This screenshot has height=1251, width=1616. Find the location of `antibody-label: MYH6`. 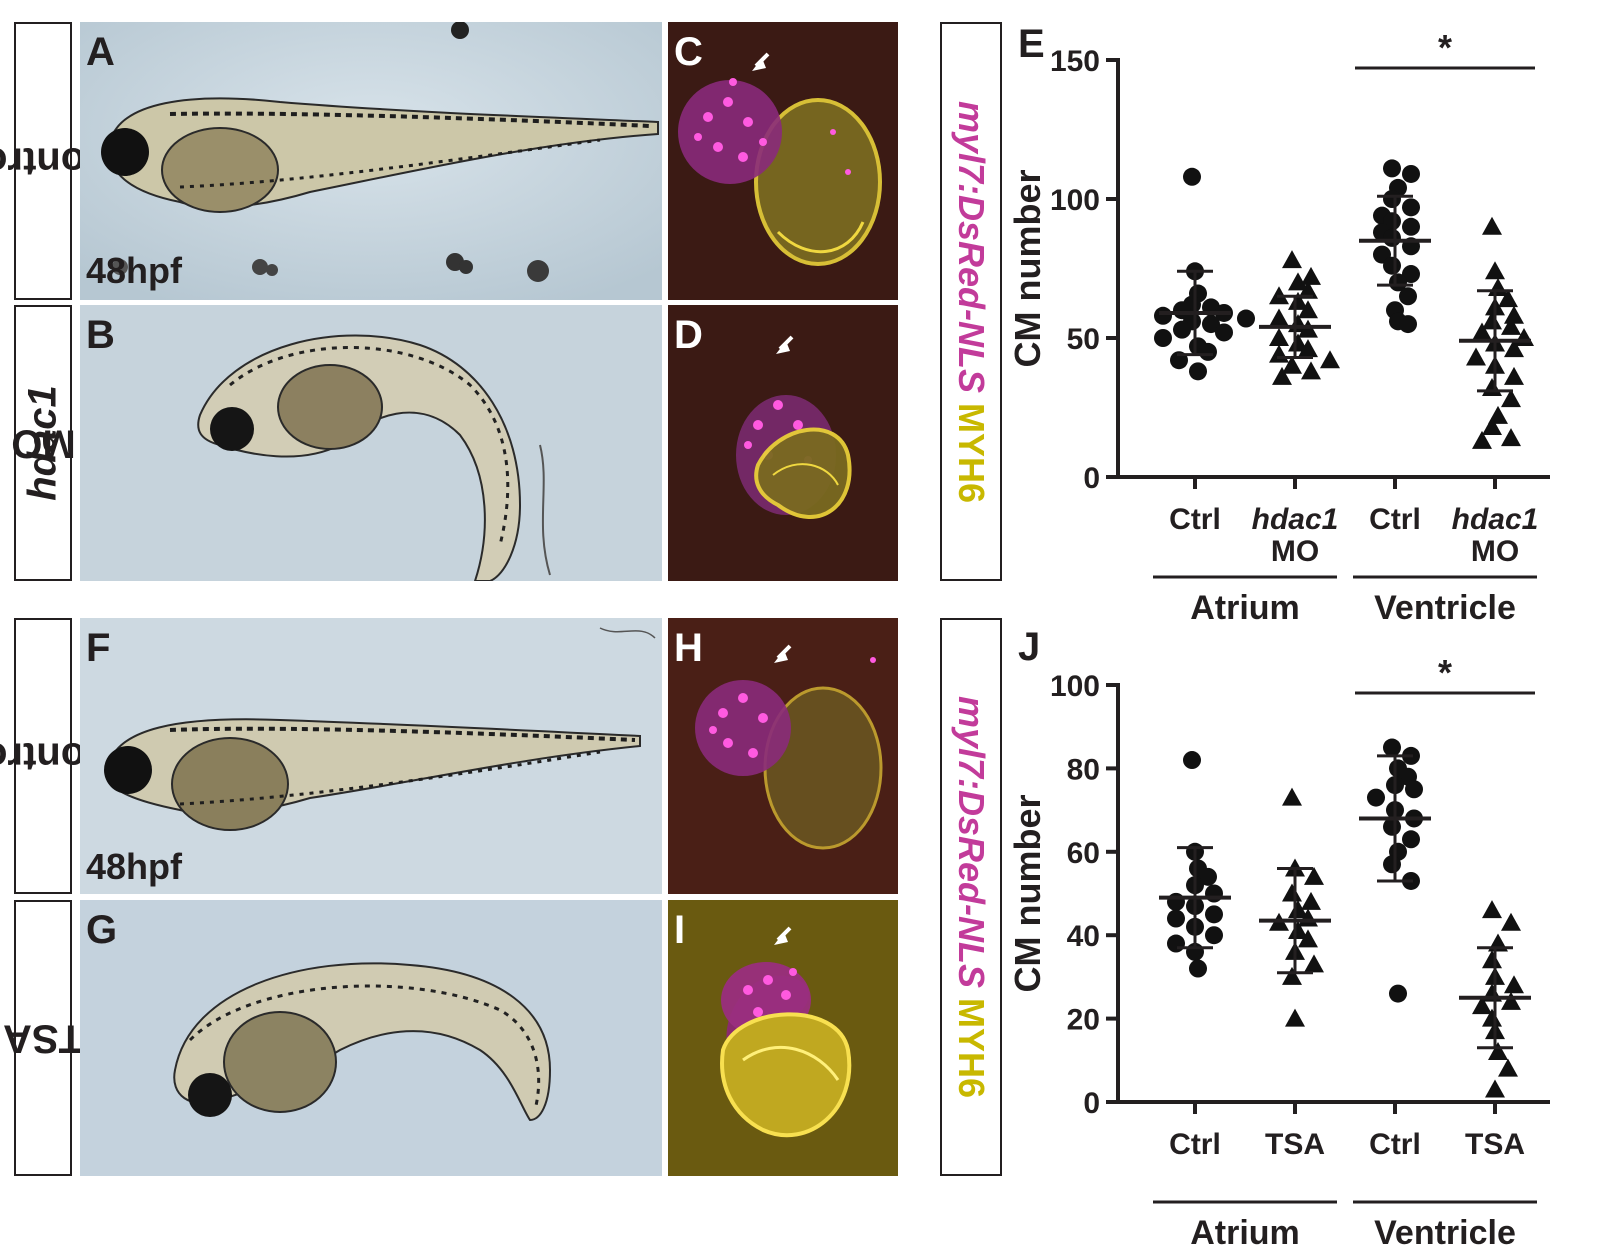

antibody-label: MYH6 is located at coordinates (971, 447).